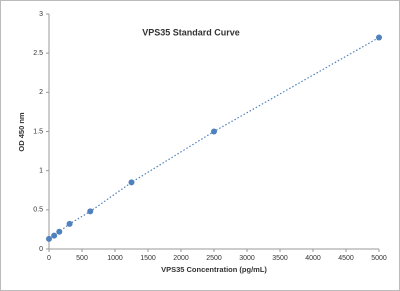 The image size is (400, 291). What do you see at coordinates (49, 258) in the screenshot?
I see `x-tick-label: 0` at bounding box center [49, 258].